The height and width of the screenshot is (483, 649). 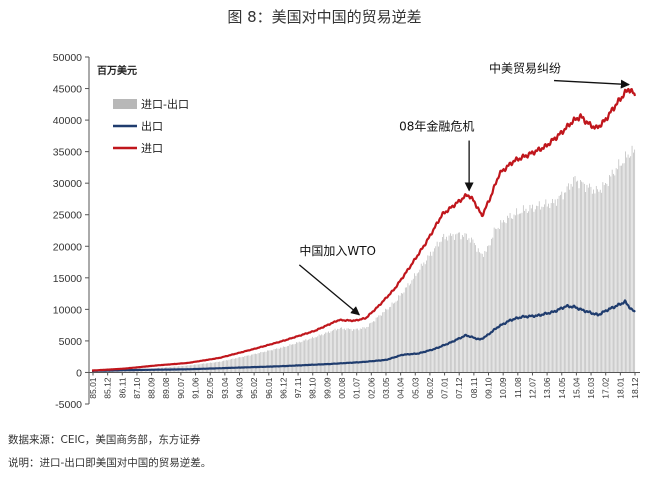 I want to click on x-tick-label: 89.08, so click(x=166, y=388).